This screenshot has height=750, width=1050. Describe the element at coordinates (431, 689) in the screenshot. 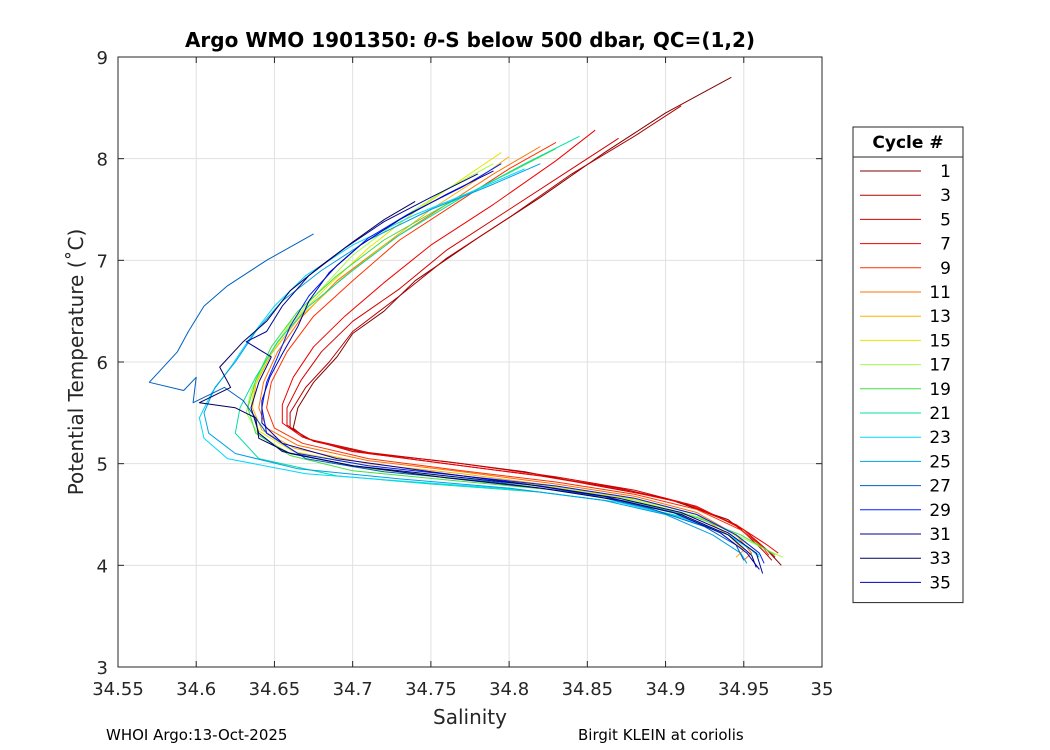

I see `x-tick-label: 34.75` at that location.